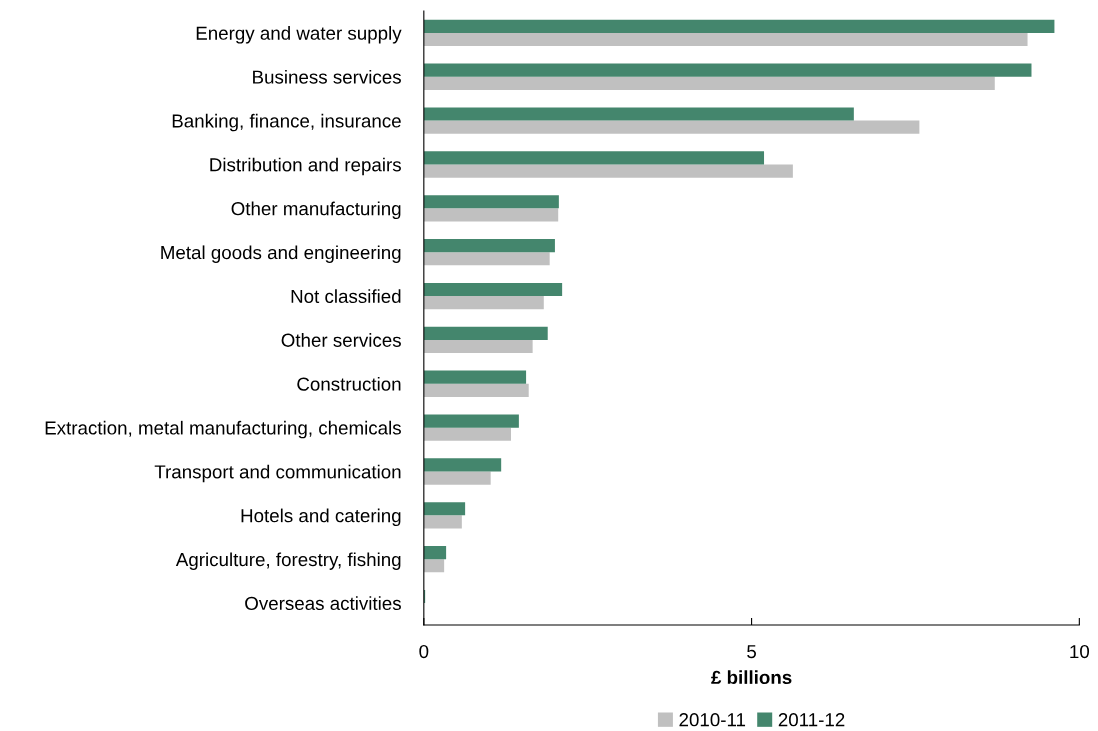 Image resolution: width=1098 pixels, height=731 pixels. Describe the element at coordinates (712, 720) in the screenshot. I see `legend-label: 2010-11` at that location.